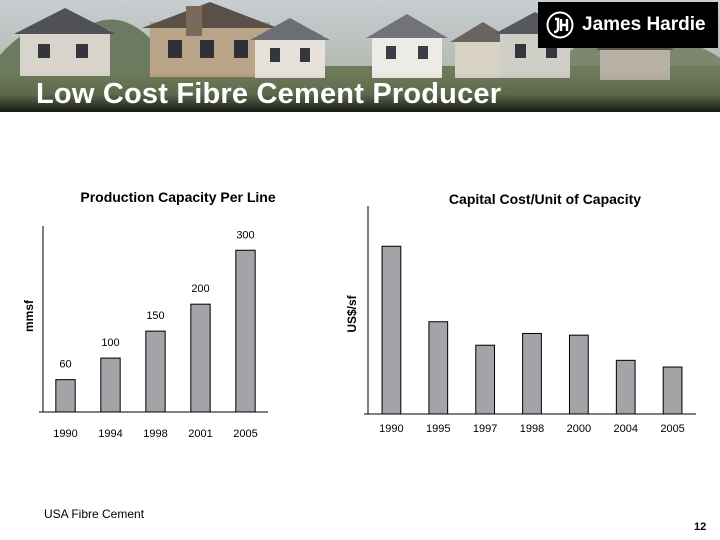 The image size is (720, 540). Describe the element at coordinates (560, 25) in the screenshot. I see `jh-monogram-icon` at that location.